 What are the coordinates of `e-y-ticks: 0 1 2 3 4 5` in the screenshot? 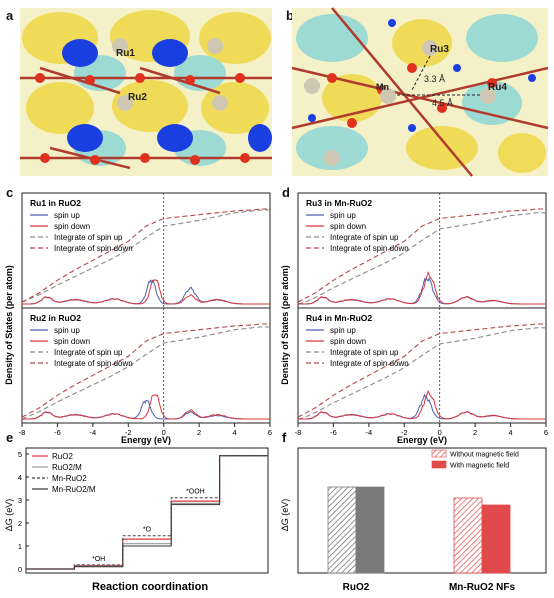 It's located at (23, 512).